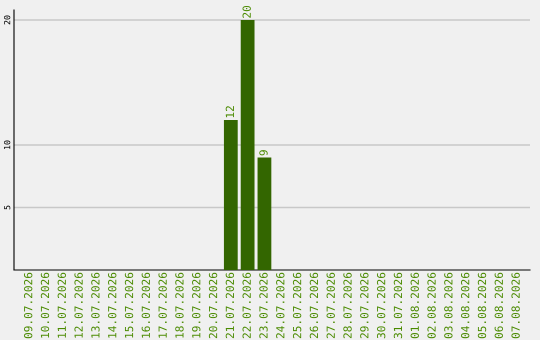 This screenshot has width=540, height=340. What do you see at coordinates (95, 305) in the screenshot?
I see `x-tick-label: 13.07.2026` at bounding box center [95, 305].